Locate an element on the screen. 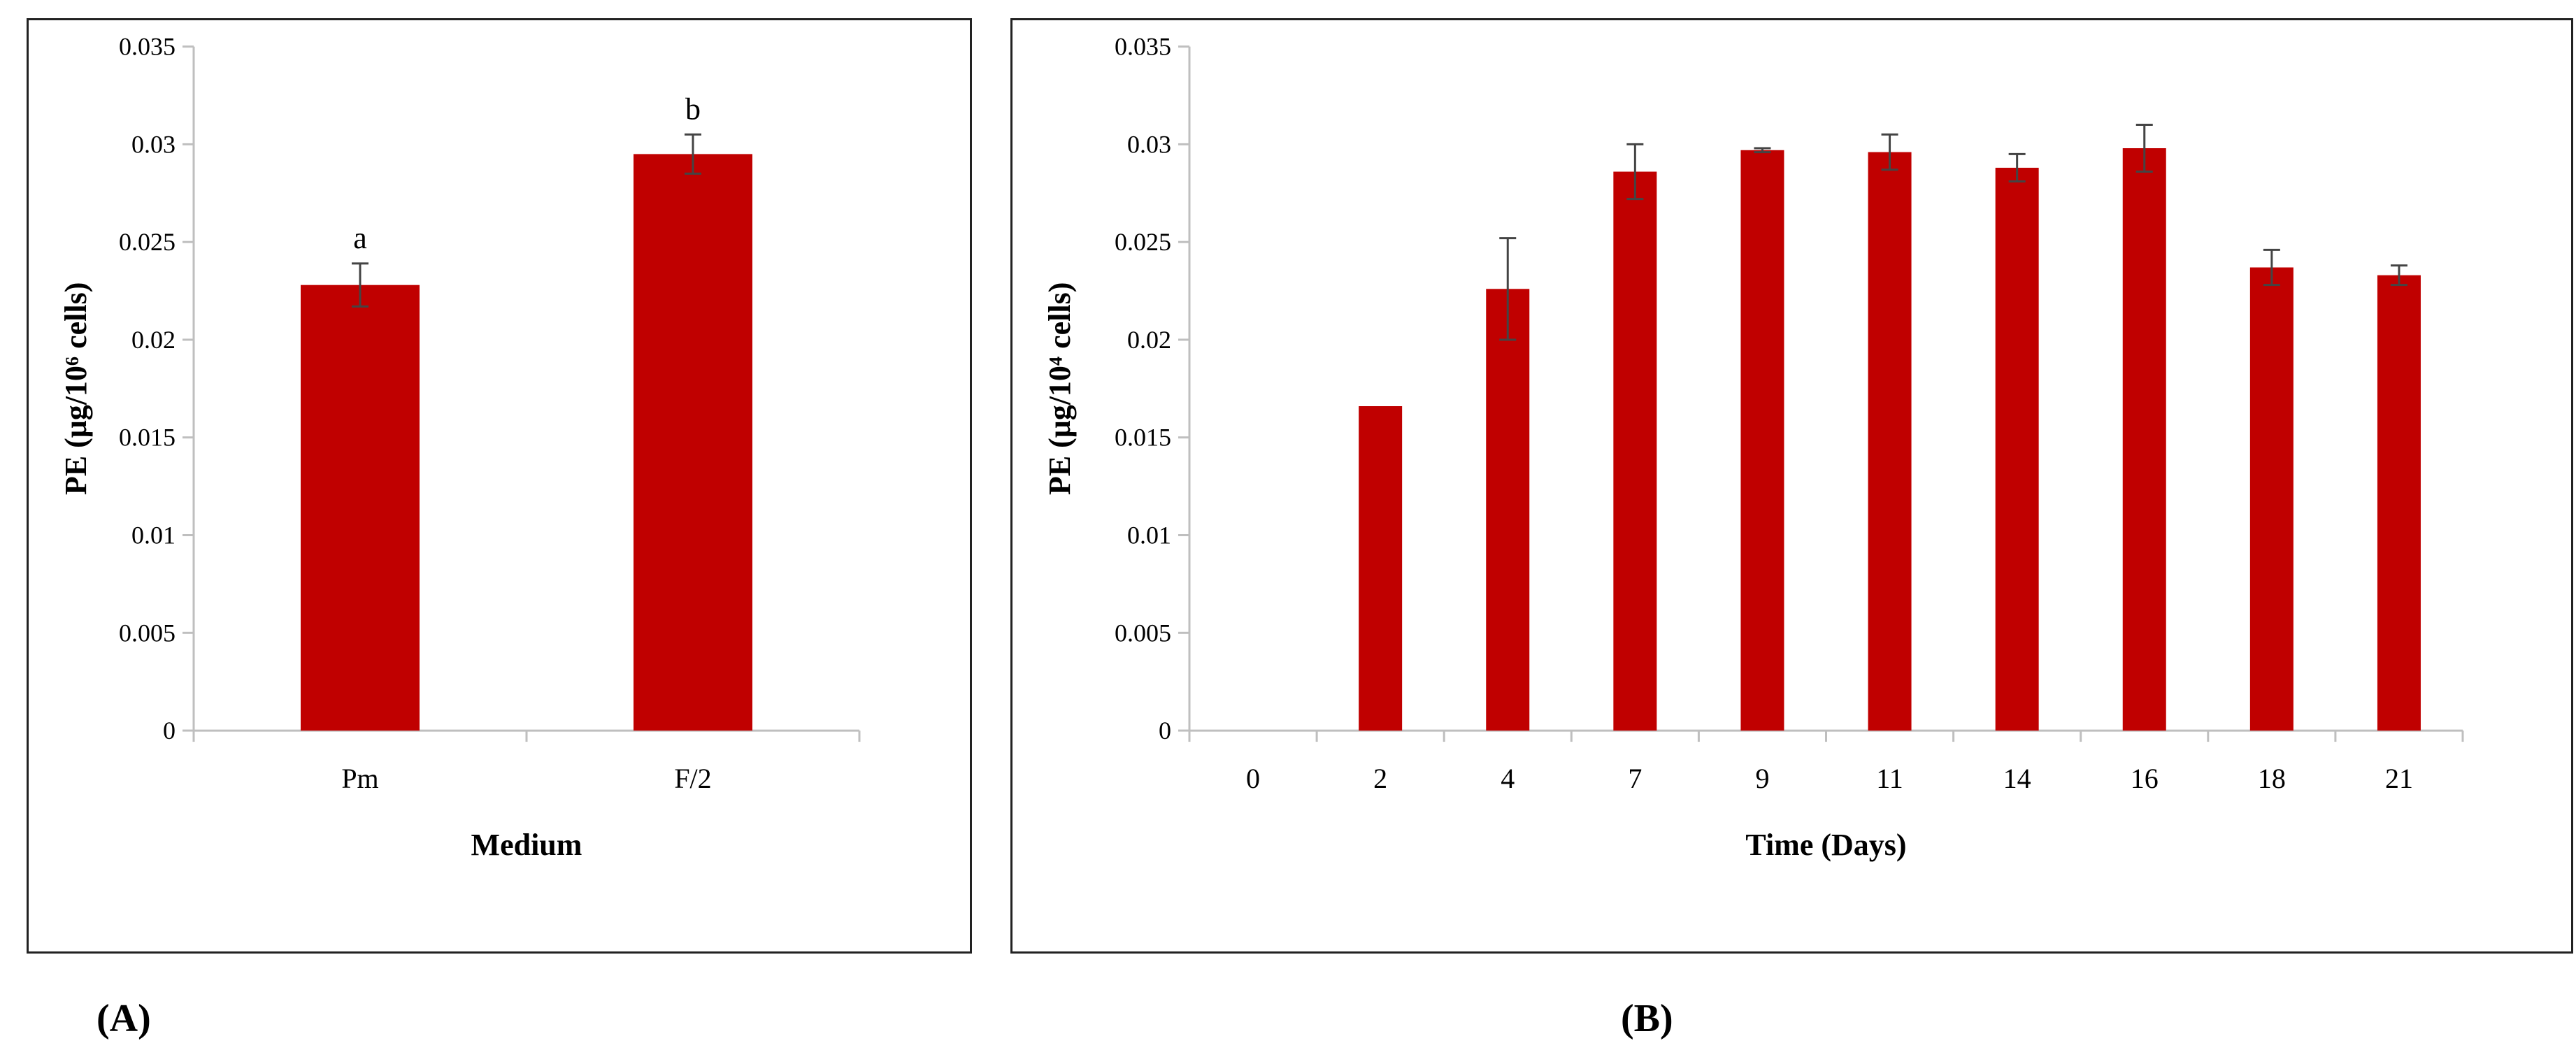  x-tick-label: 14 is located at coordinates (2017, 778).